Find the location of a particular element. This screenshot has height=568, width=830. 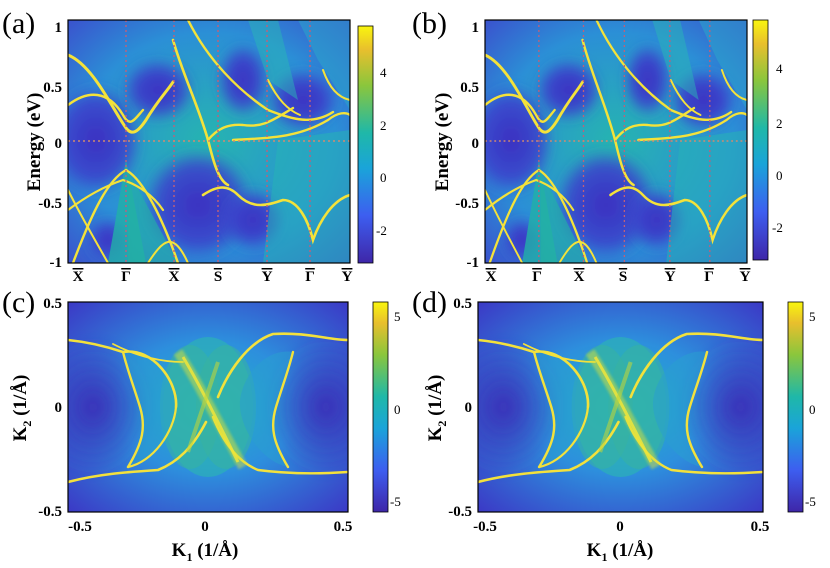

panel-c-xlabel-sub: 1 is located at coordinates (189, 557).